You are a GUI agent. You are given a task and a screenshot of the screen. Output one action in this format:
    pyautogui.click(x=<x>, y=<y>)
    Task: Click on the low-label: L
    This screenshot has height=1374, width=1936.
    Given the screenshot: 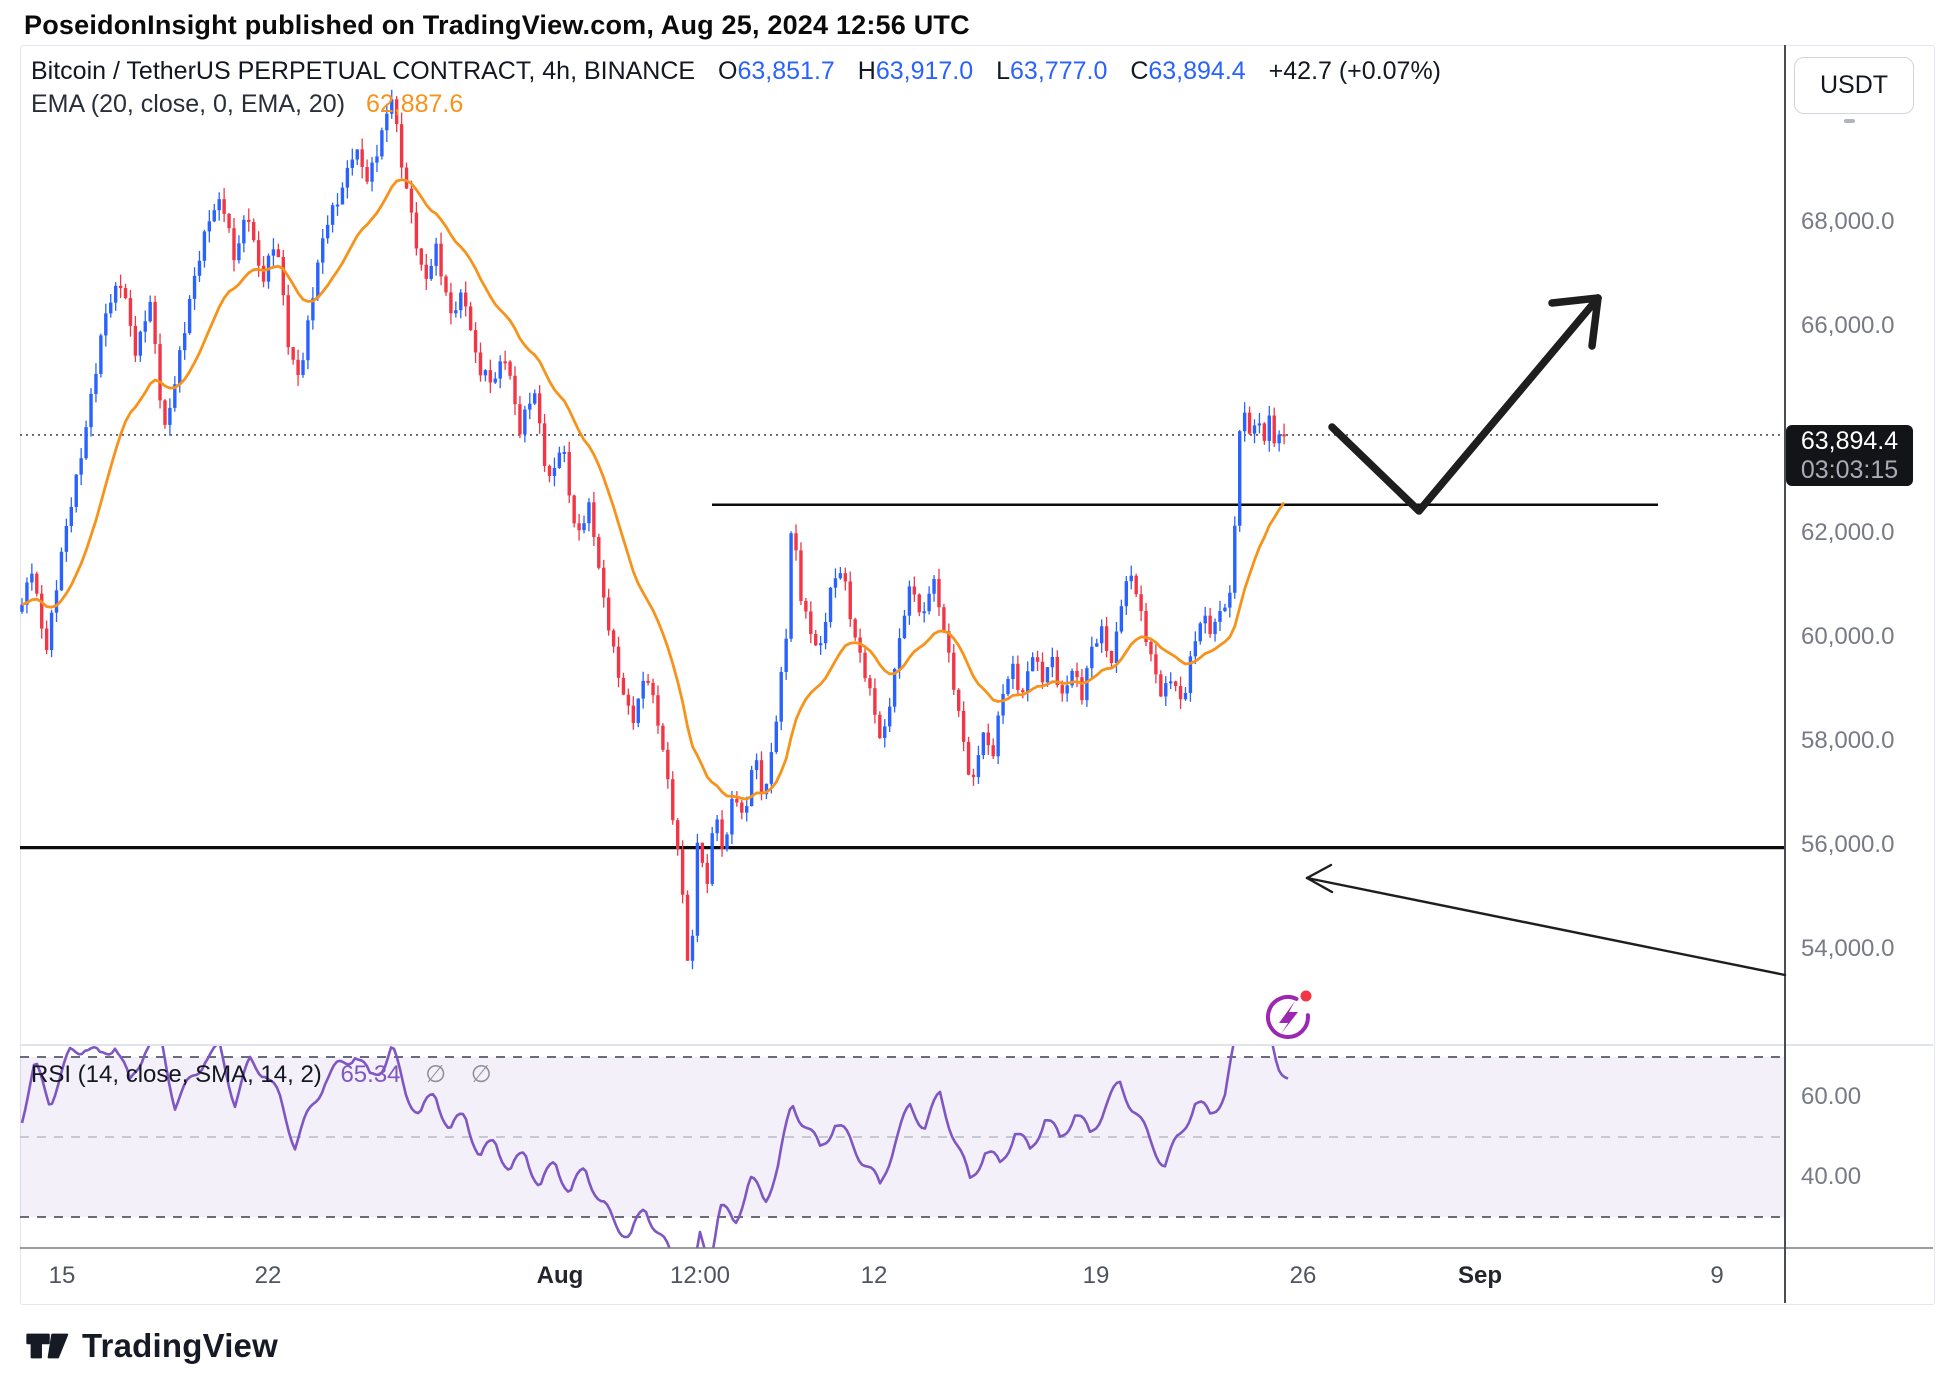 What is the action you would take?
    pyautogui.click(x=1003, y=71)
    